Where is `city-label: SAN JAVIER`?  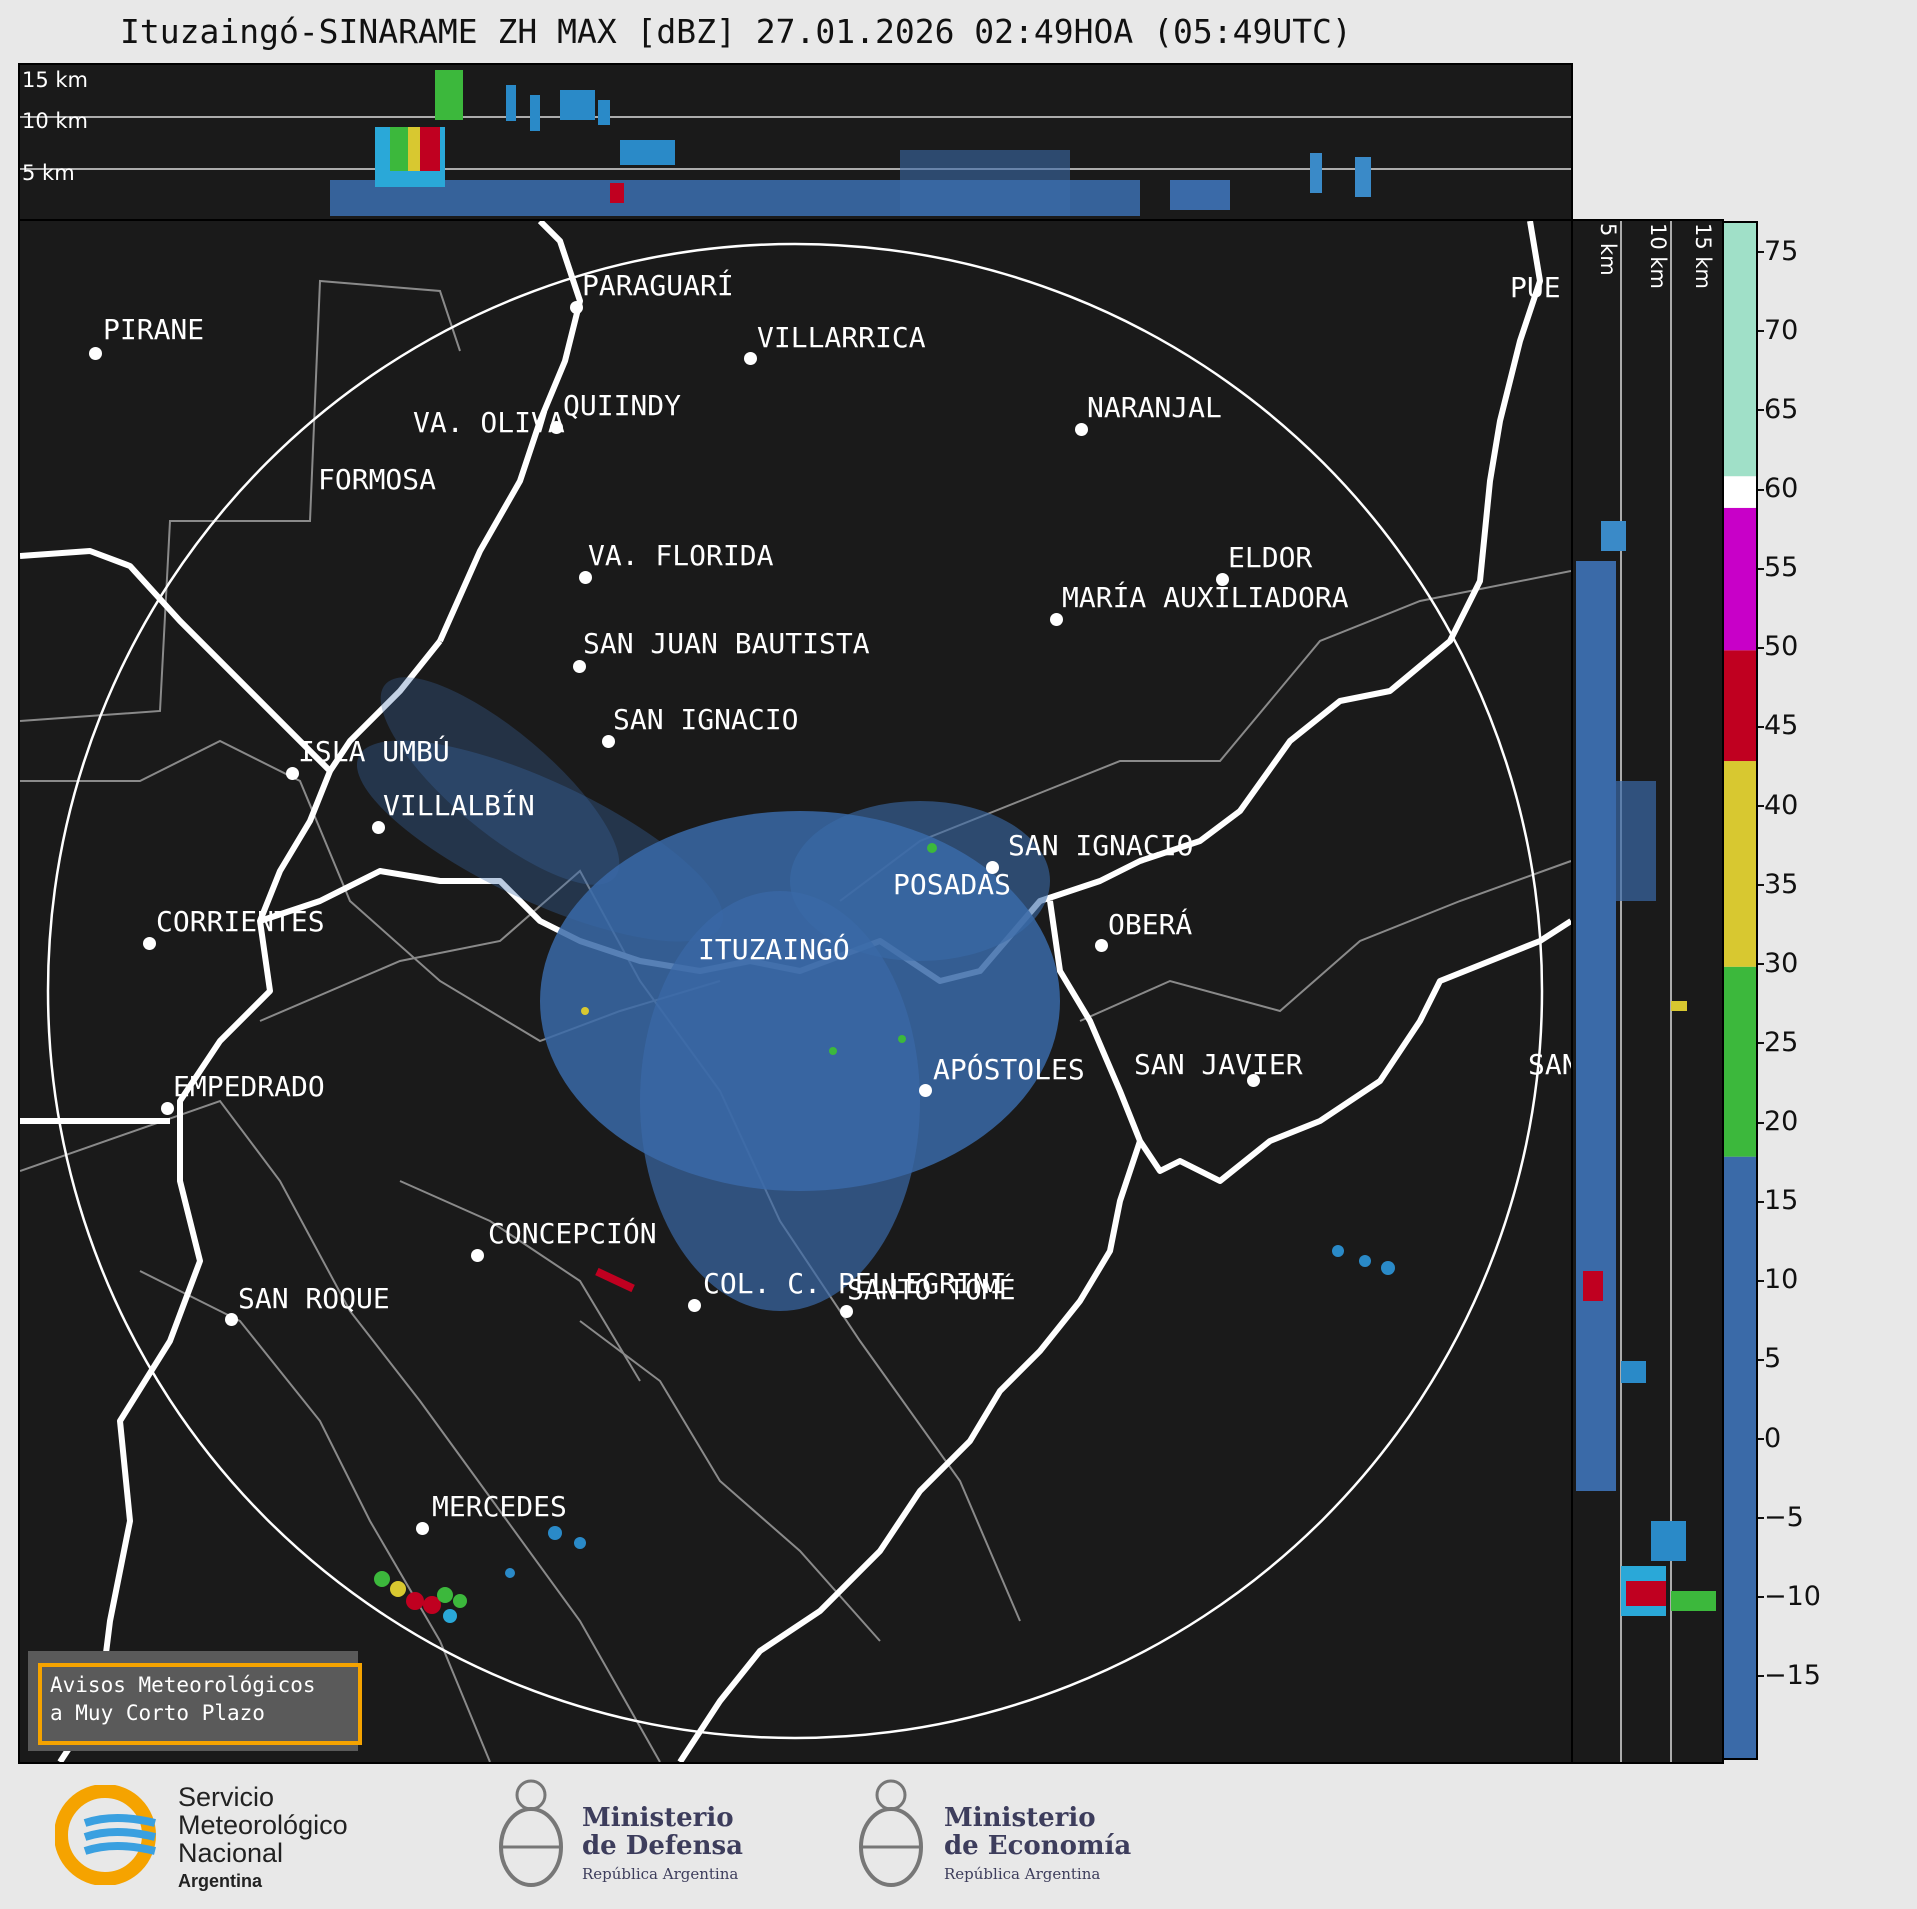
city-label: SAN JAVIER is located at coordinates (1218, 1064).